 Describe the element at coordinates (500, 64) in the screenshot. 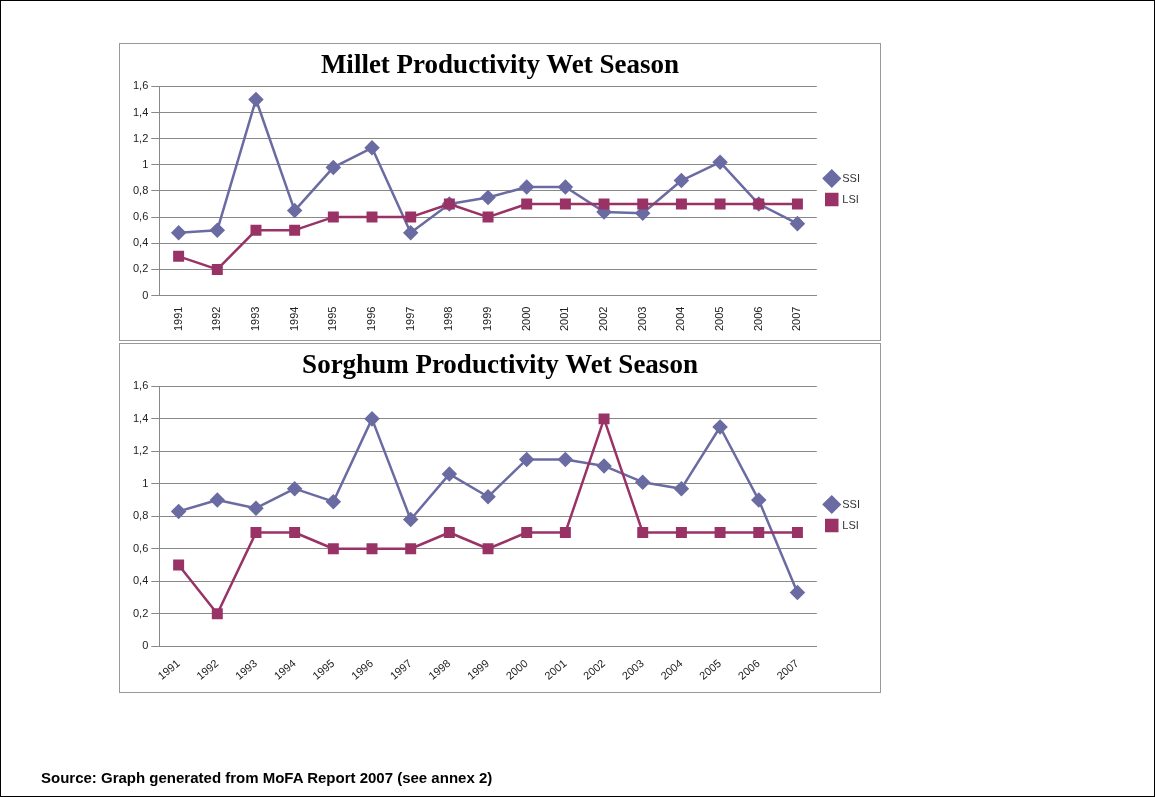

I see `chart-title: Millet Productivity Wet Season` at that location.